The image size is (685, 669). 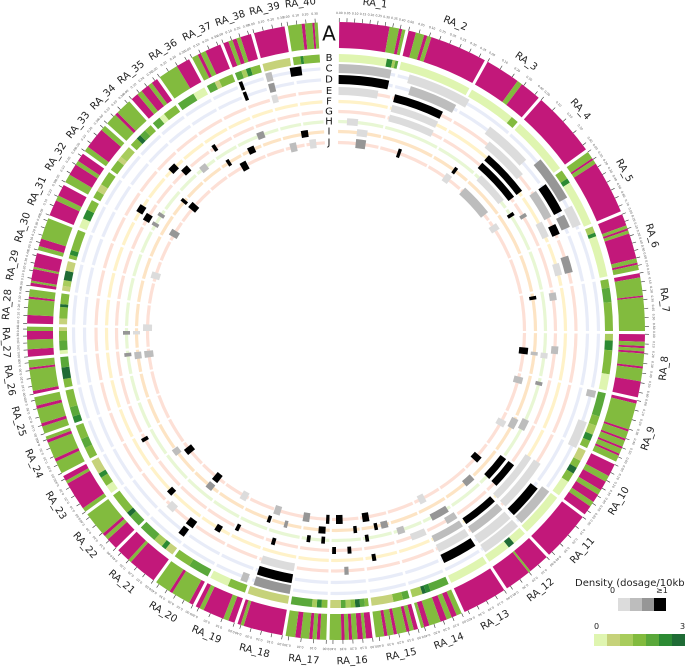 I want to click on green-swatch, so click(x=678, y=640).